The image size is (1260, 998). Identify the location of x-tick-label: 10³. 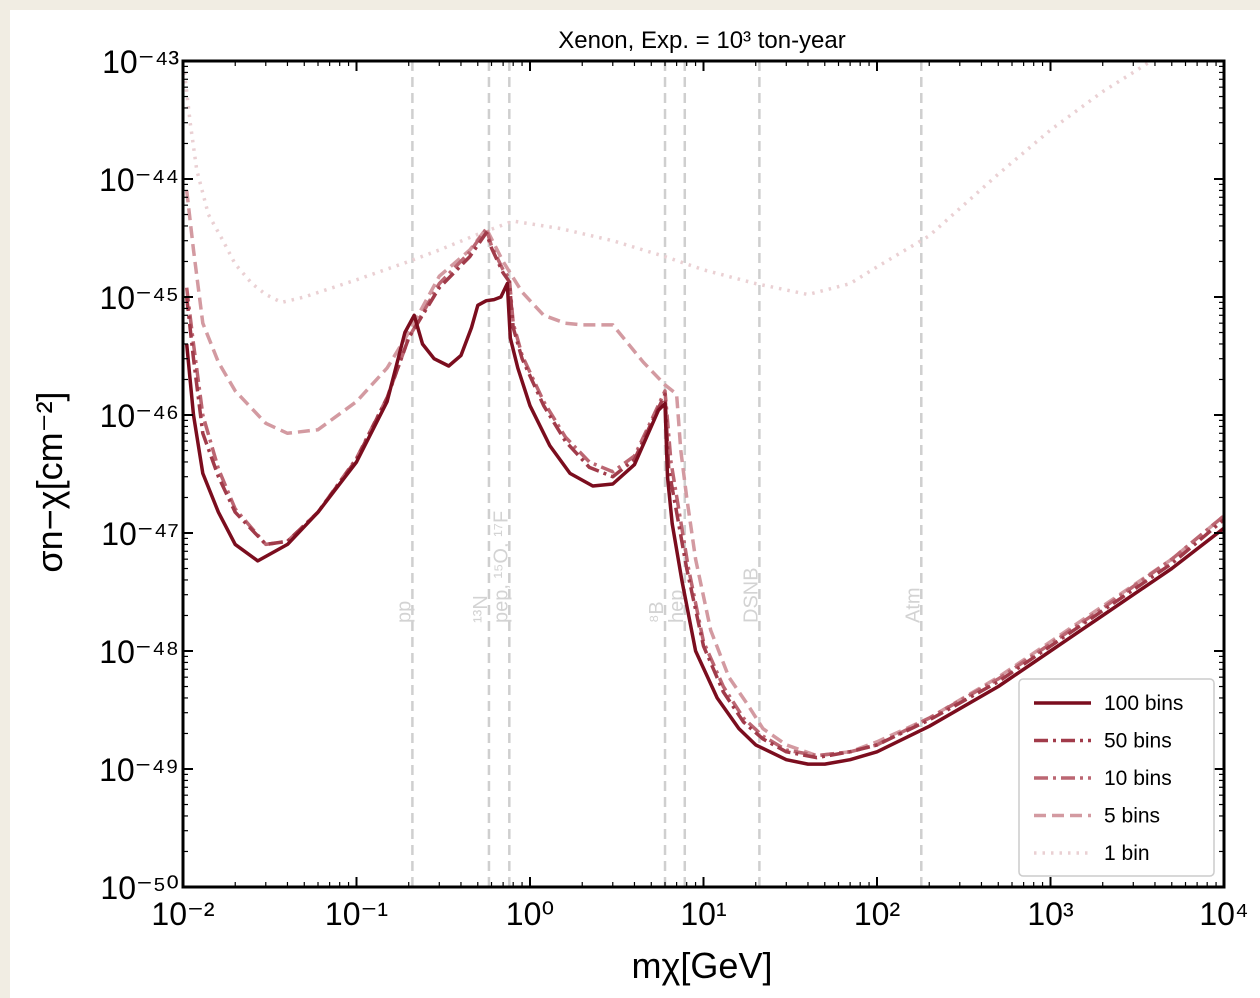
(1050, 914).